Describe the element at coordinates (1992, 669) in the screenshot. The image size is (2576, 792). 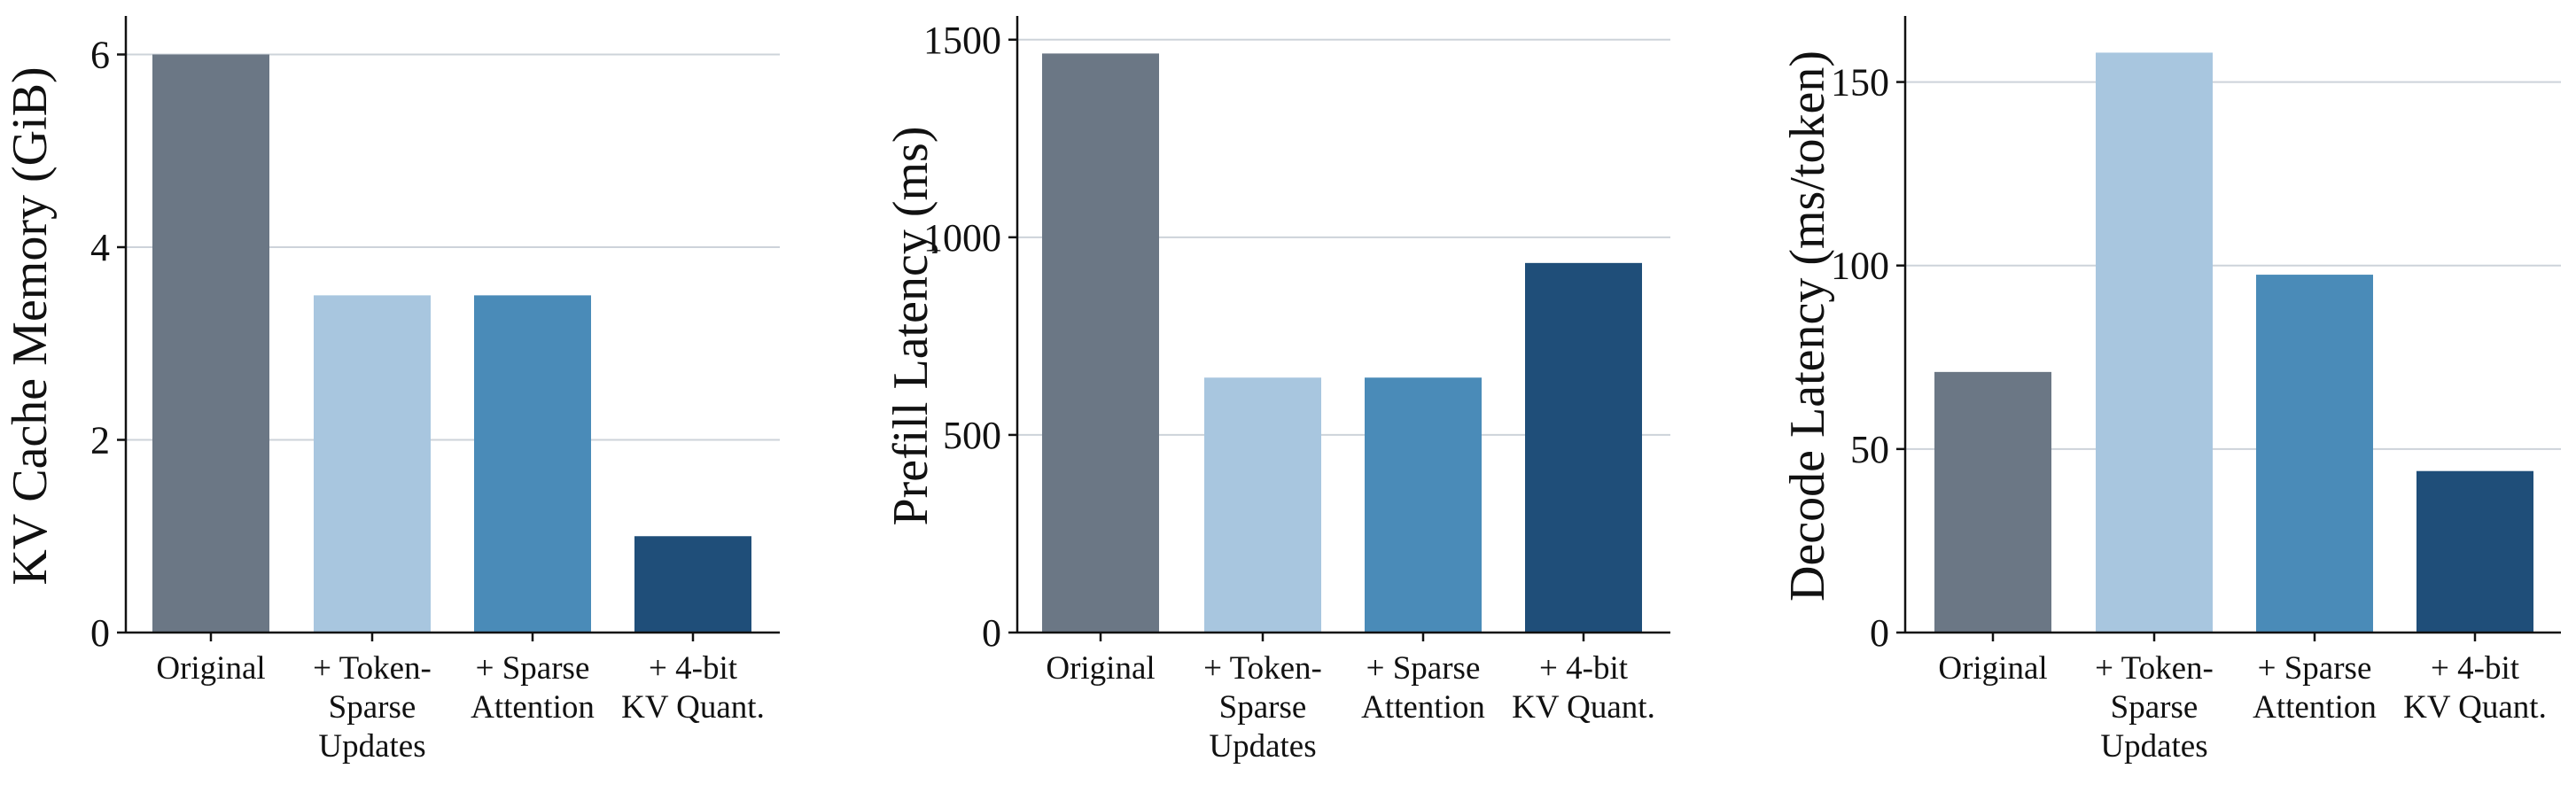
I see `decode-latency-category-label: Original` at that location.